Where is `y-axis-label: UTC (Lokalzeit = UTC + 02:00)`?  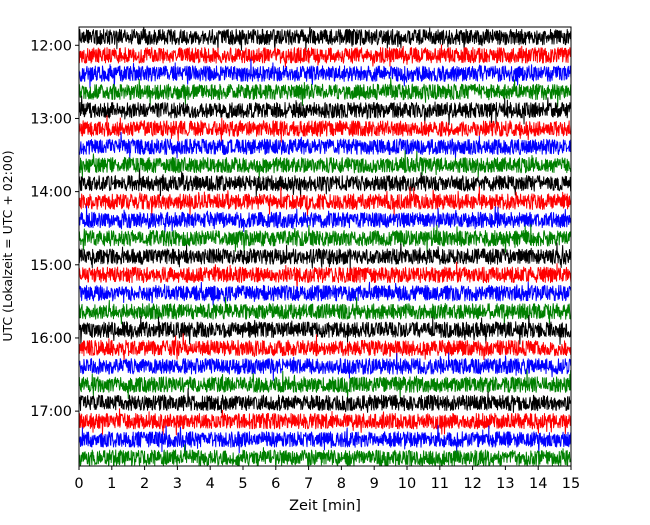
y-axis-label: UTC (Lokalzeit = UTC + 02:00) is located at coordinates (7, 245).